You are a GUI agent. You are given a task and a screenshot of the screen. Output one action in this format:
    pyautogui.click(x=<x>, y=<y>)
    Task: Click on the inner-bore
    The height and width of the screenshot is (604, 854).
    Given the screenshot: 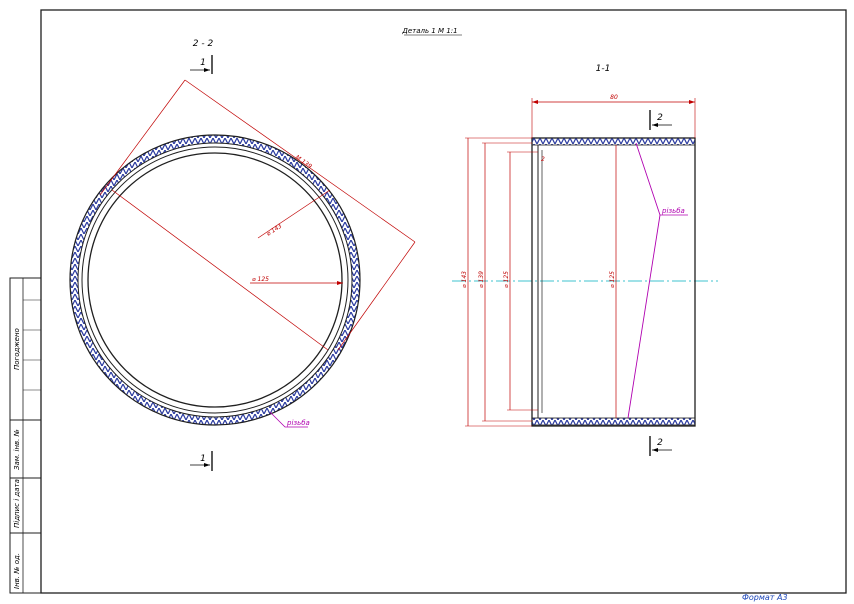 What is the action you would take?
    pyautogui.click(x=215, y=280)
    